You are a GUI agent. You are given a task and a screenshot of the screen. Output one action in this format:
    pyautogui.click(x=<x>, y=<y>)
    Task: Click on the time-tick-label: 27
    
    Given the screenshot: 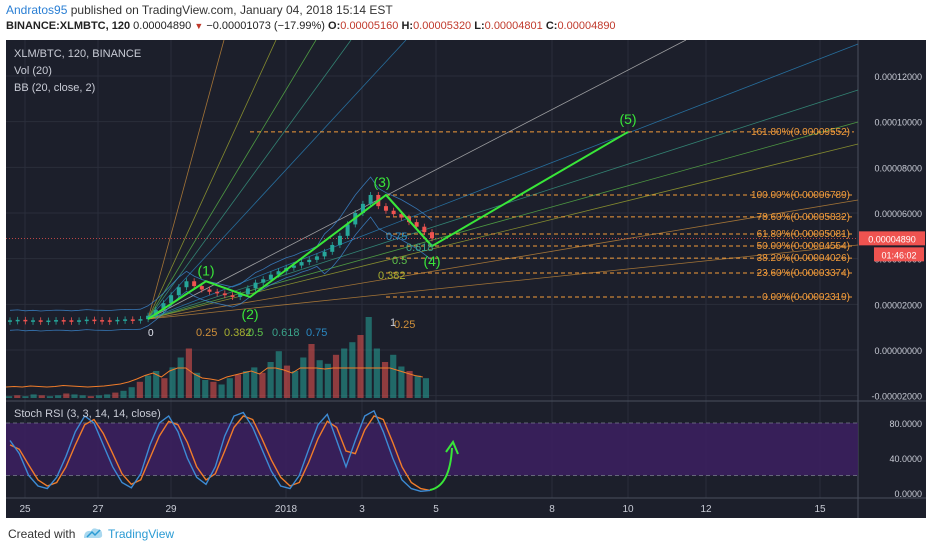 What is the action you would take?
    pyautogui.click(x=98, y=509)
    